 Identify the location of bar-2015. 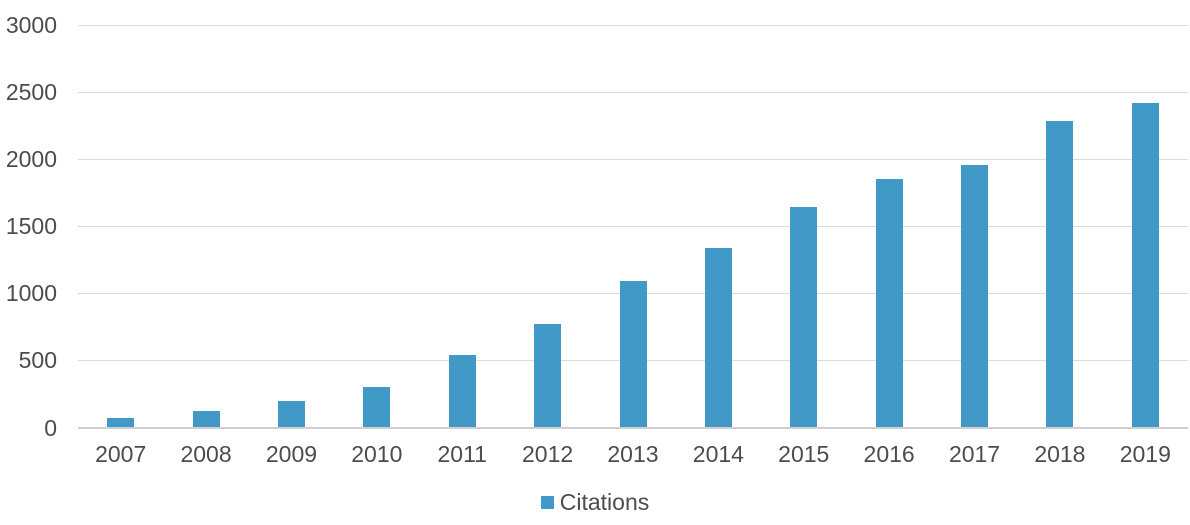
(804, 317).